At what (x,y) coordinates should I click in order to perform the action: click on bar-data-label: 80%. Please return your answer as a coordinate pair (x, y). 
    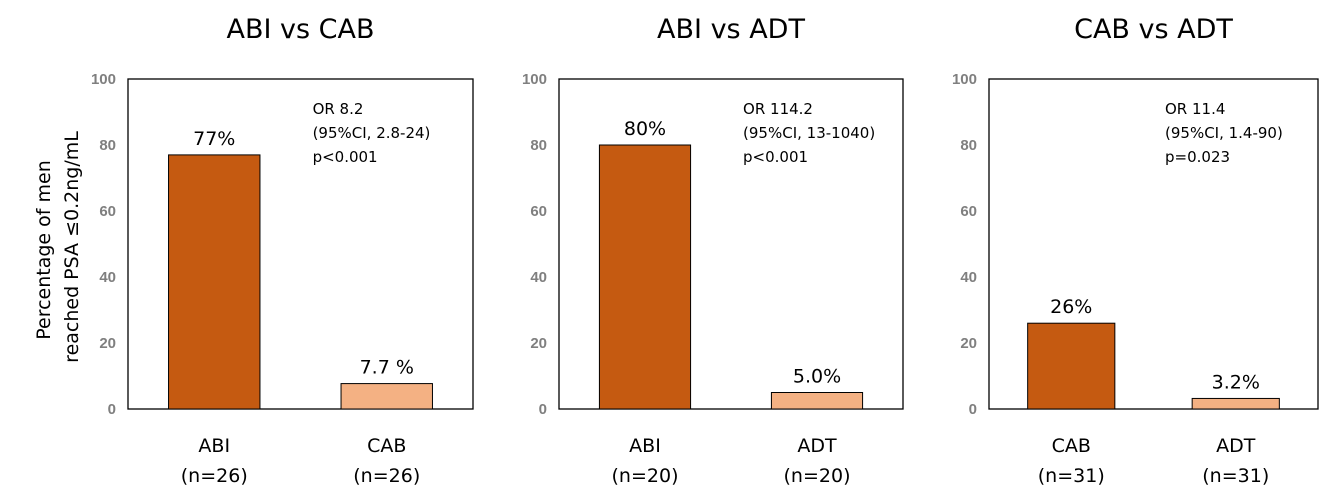
    Looking at the image, I should click on (645, 129).